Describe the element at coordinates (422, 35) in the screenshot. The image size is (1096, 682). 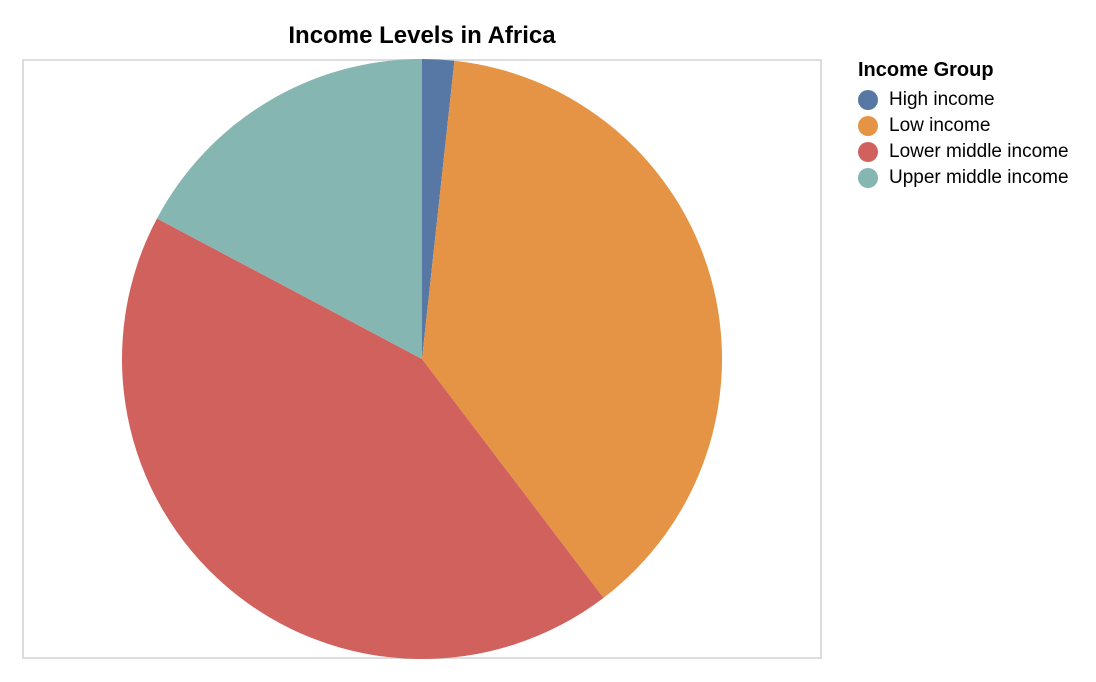
I see `chart-title: Income Levels in Africa` at that location.